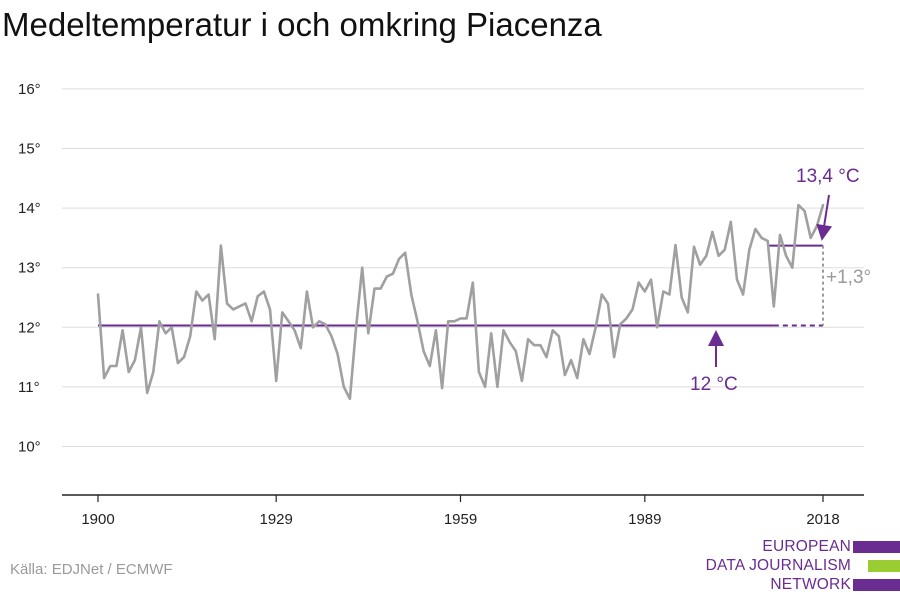 This screenshot has height=600, width=900. What do you see at coordinates (822, 519) in the screenshot?
I see `x-tick-label: 2018` at bounding box center [822, 519].